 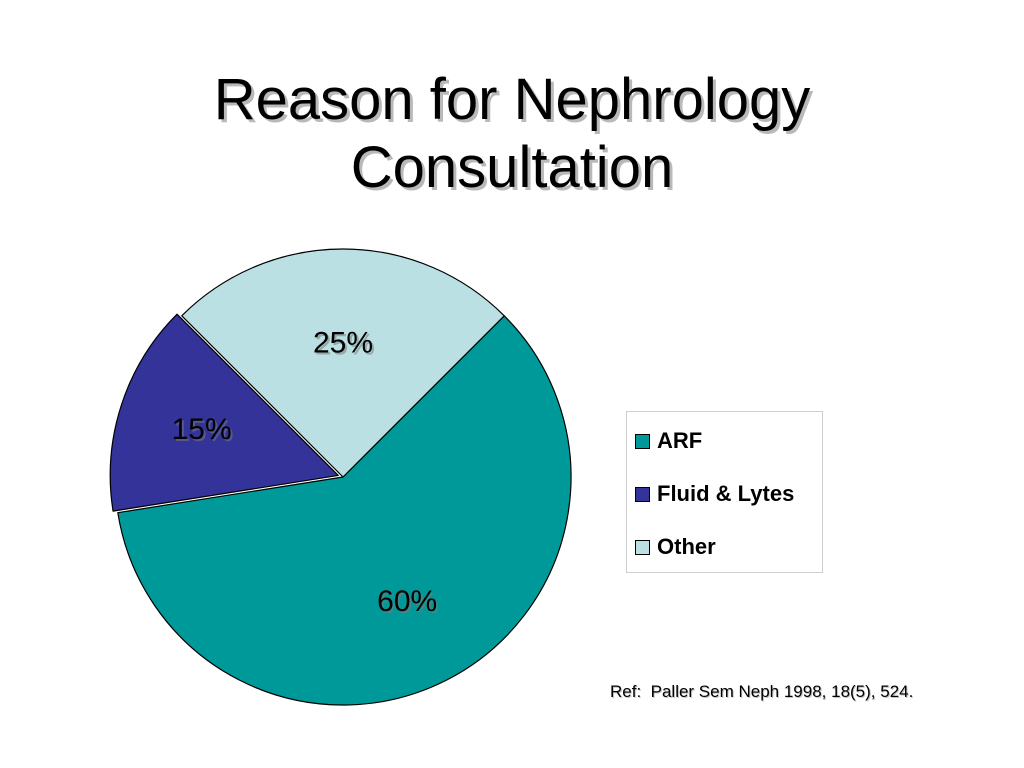 I want to click on legend-swatch-other, so click(x=642, y=547).